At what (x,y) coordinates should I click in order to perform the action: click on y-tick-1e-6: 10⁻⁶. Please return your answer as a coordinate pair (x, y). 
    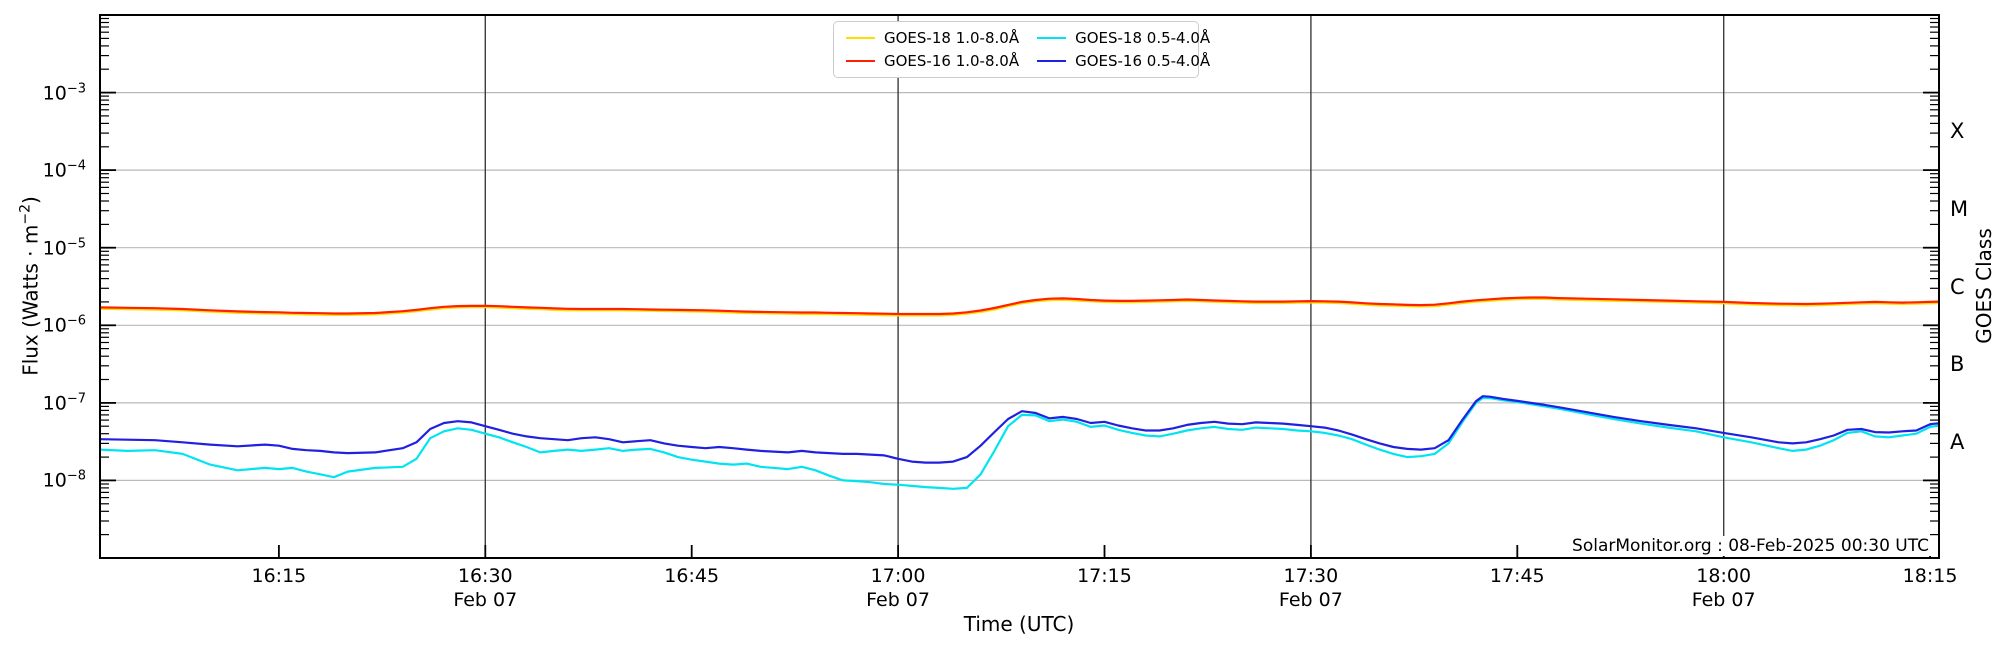
    Looking at the image, I should click on (64, 325).